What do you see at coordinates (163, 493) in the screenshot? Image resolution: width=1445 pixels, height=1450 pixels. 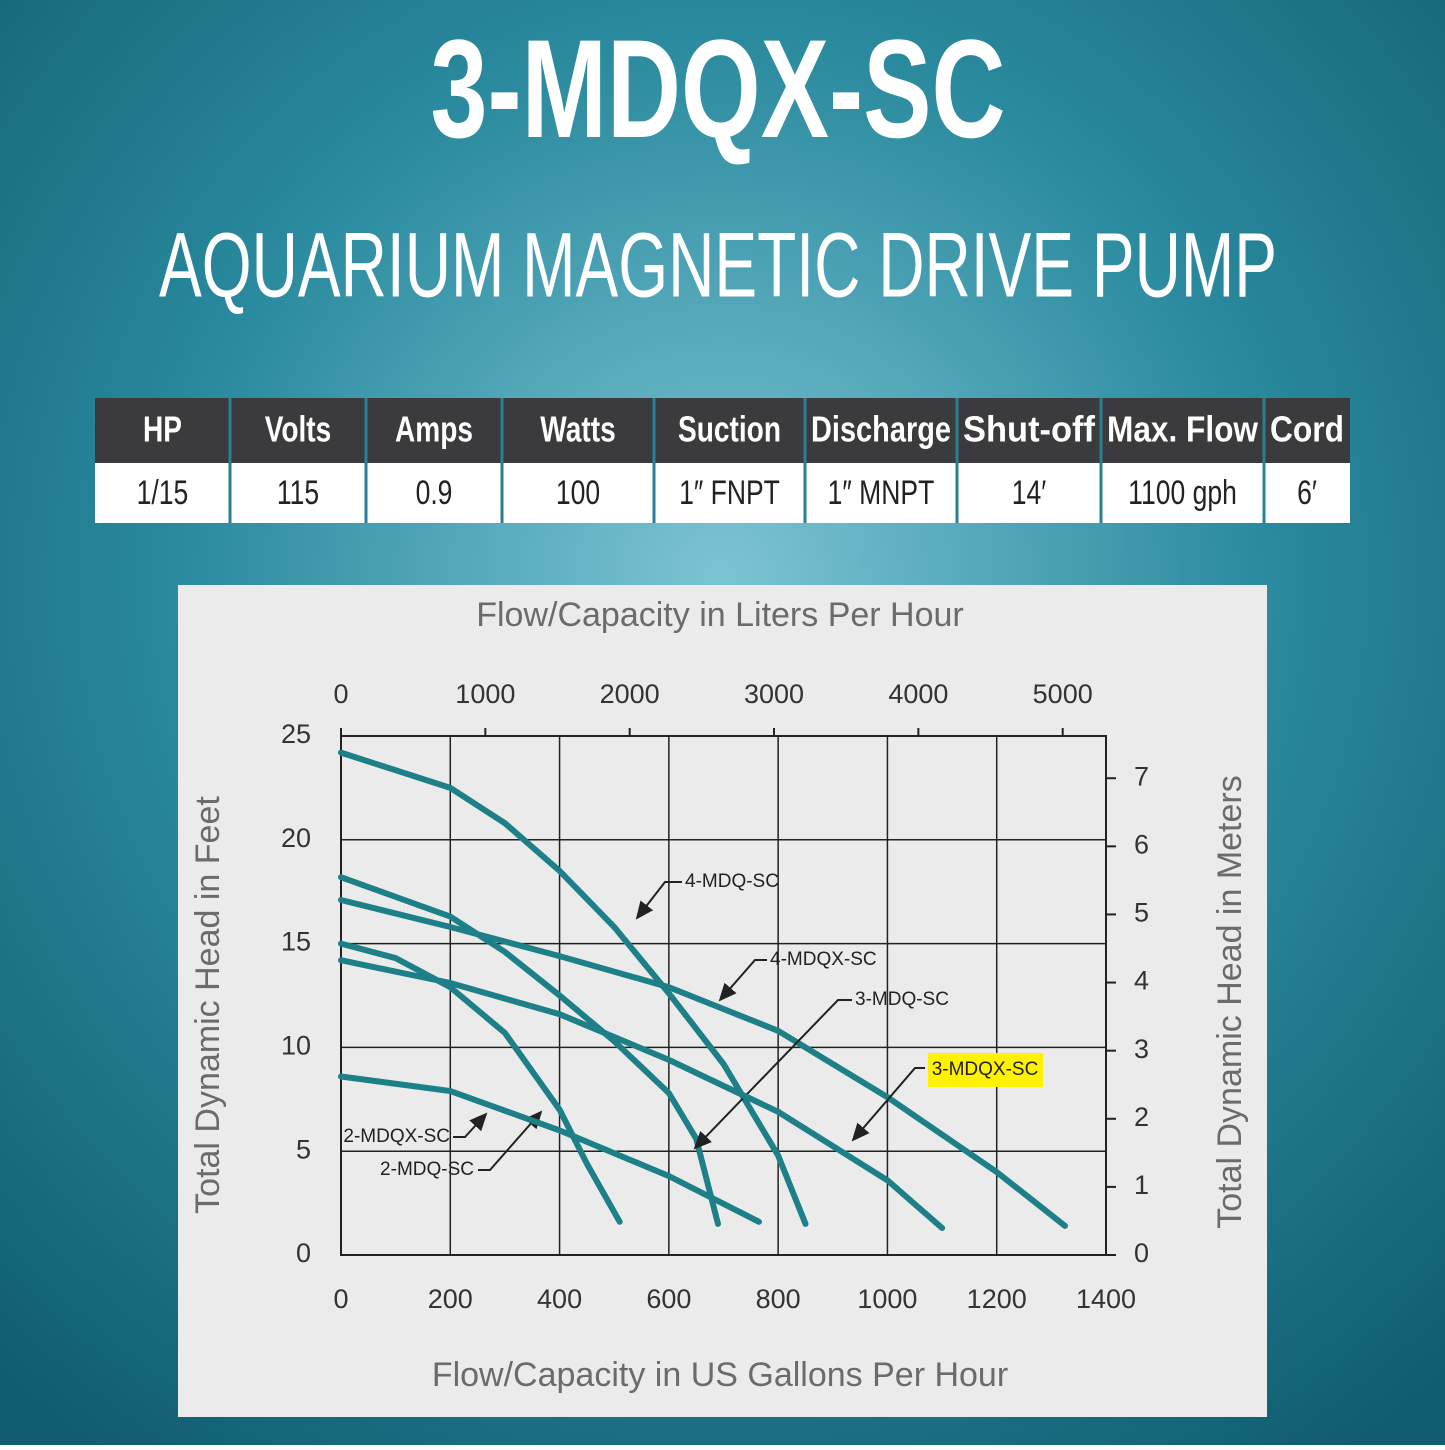 I see `table-cell: 1/15` at bounding box center [163, 493].